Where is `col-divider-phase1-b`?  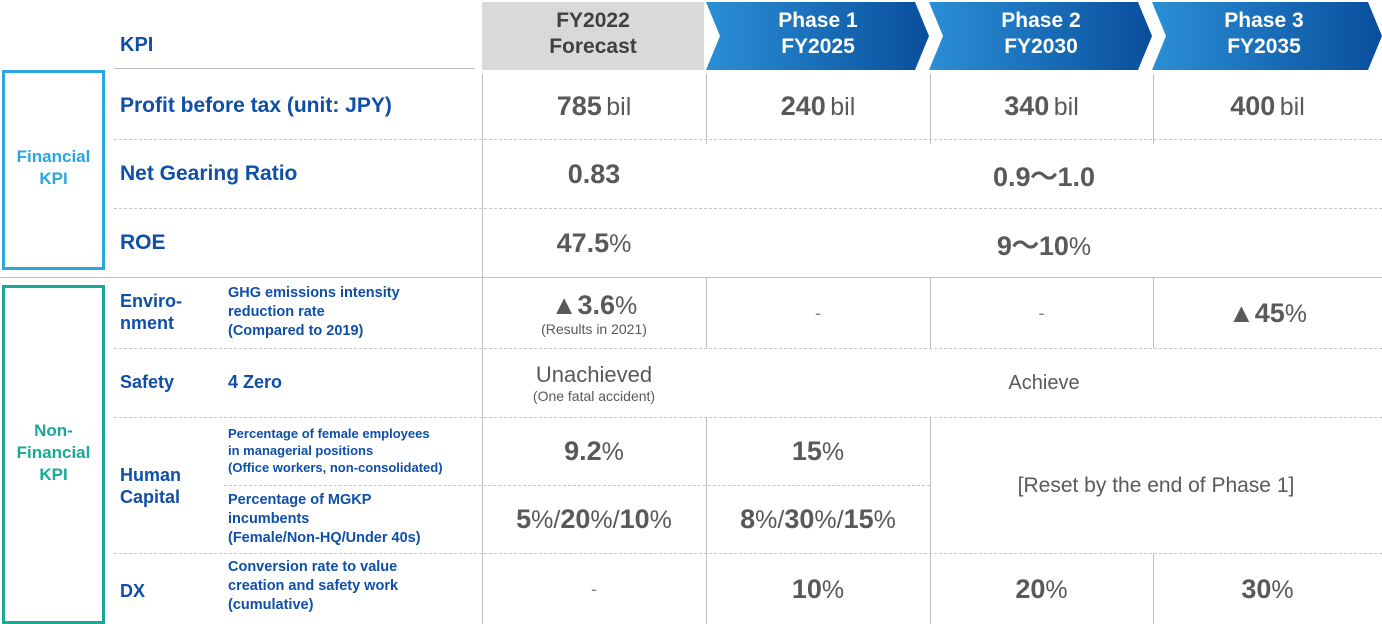 col-divider-phase1-b is located at coordinates (706, 313).